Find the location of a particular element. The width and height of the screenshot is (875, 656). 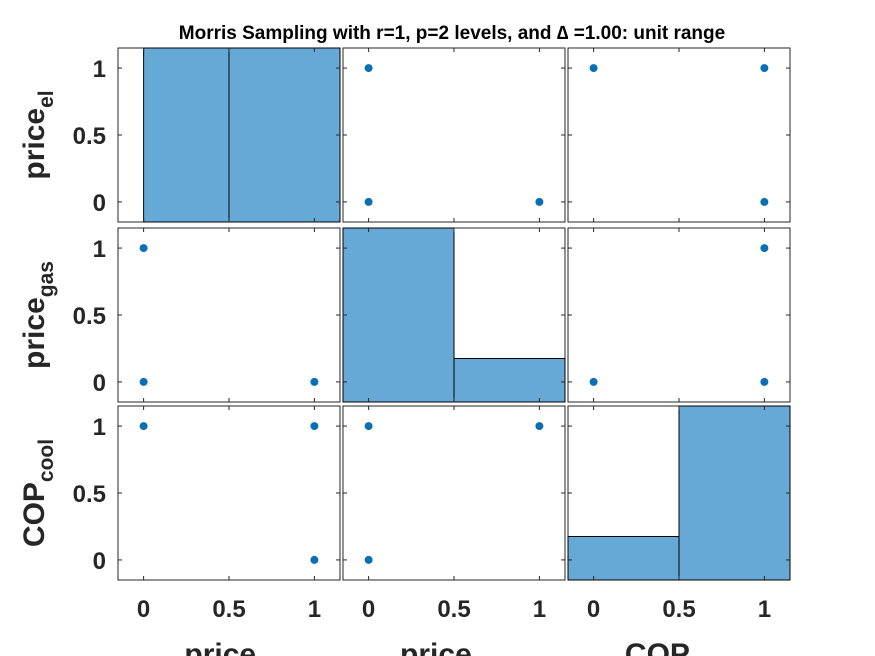

panel-r2-c0 is located at coordinates (229, 493).